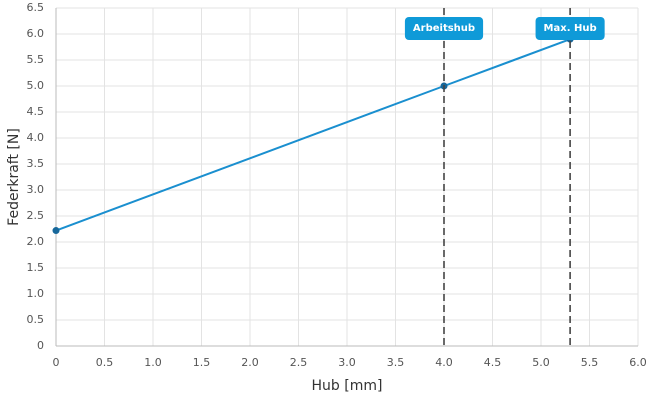 The image size is (650, 400). Describe the element at coordinates (493, 362) in the screenshot. I see `x-tick-label: 4.5` at that location.